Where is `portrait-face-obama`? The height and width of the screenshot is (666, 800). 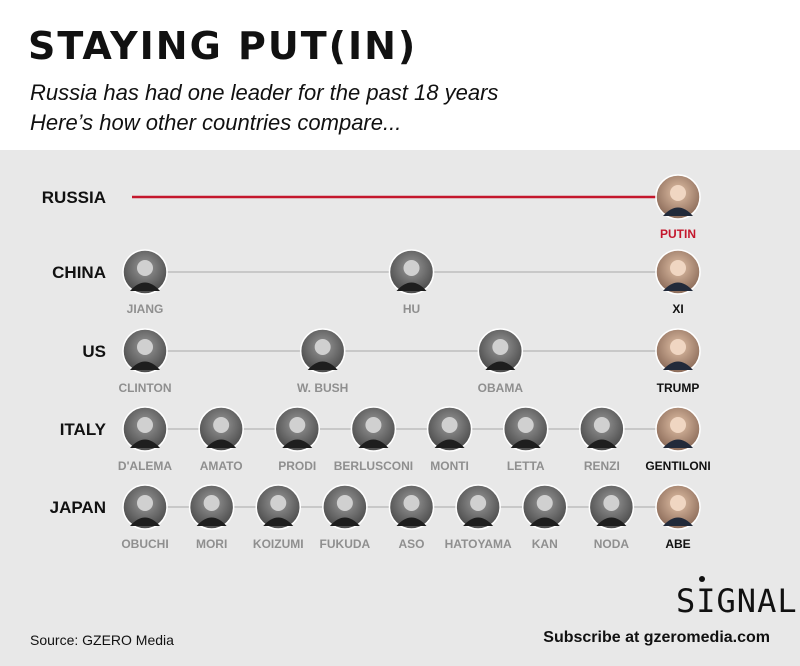 portrait-face-obama is located at coordinates (500, 347).